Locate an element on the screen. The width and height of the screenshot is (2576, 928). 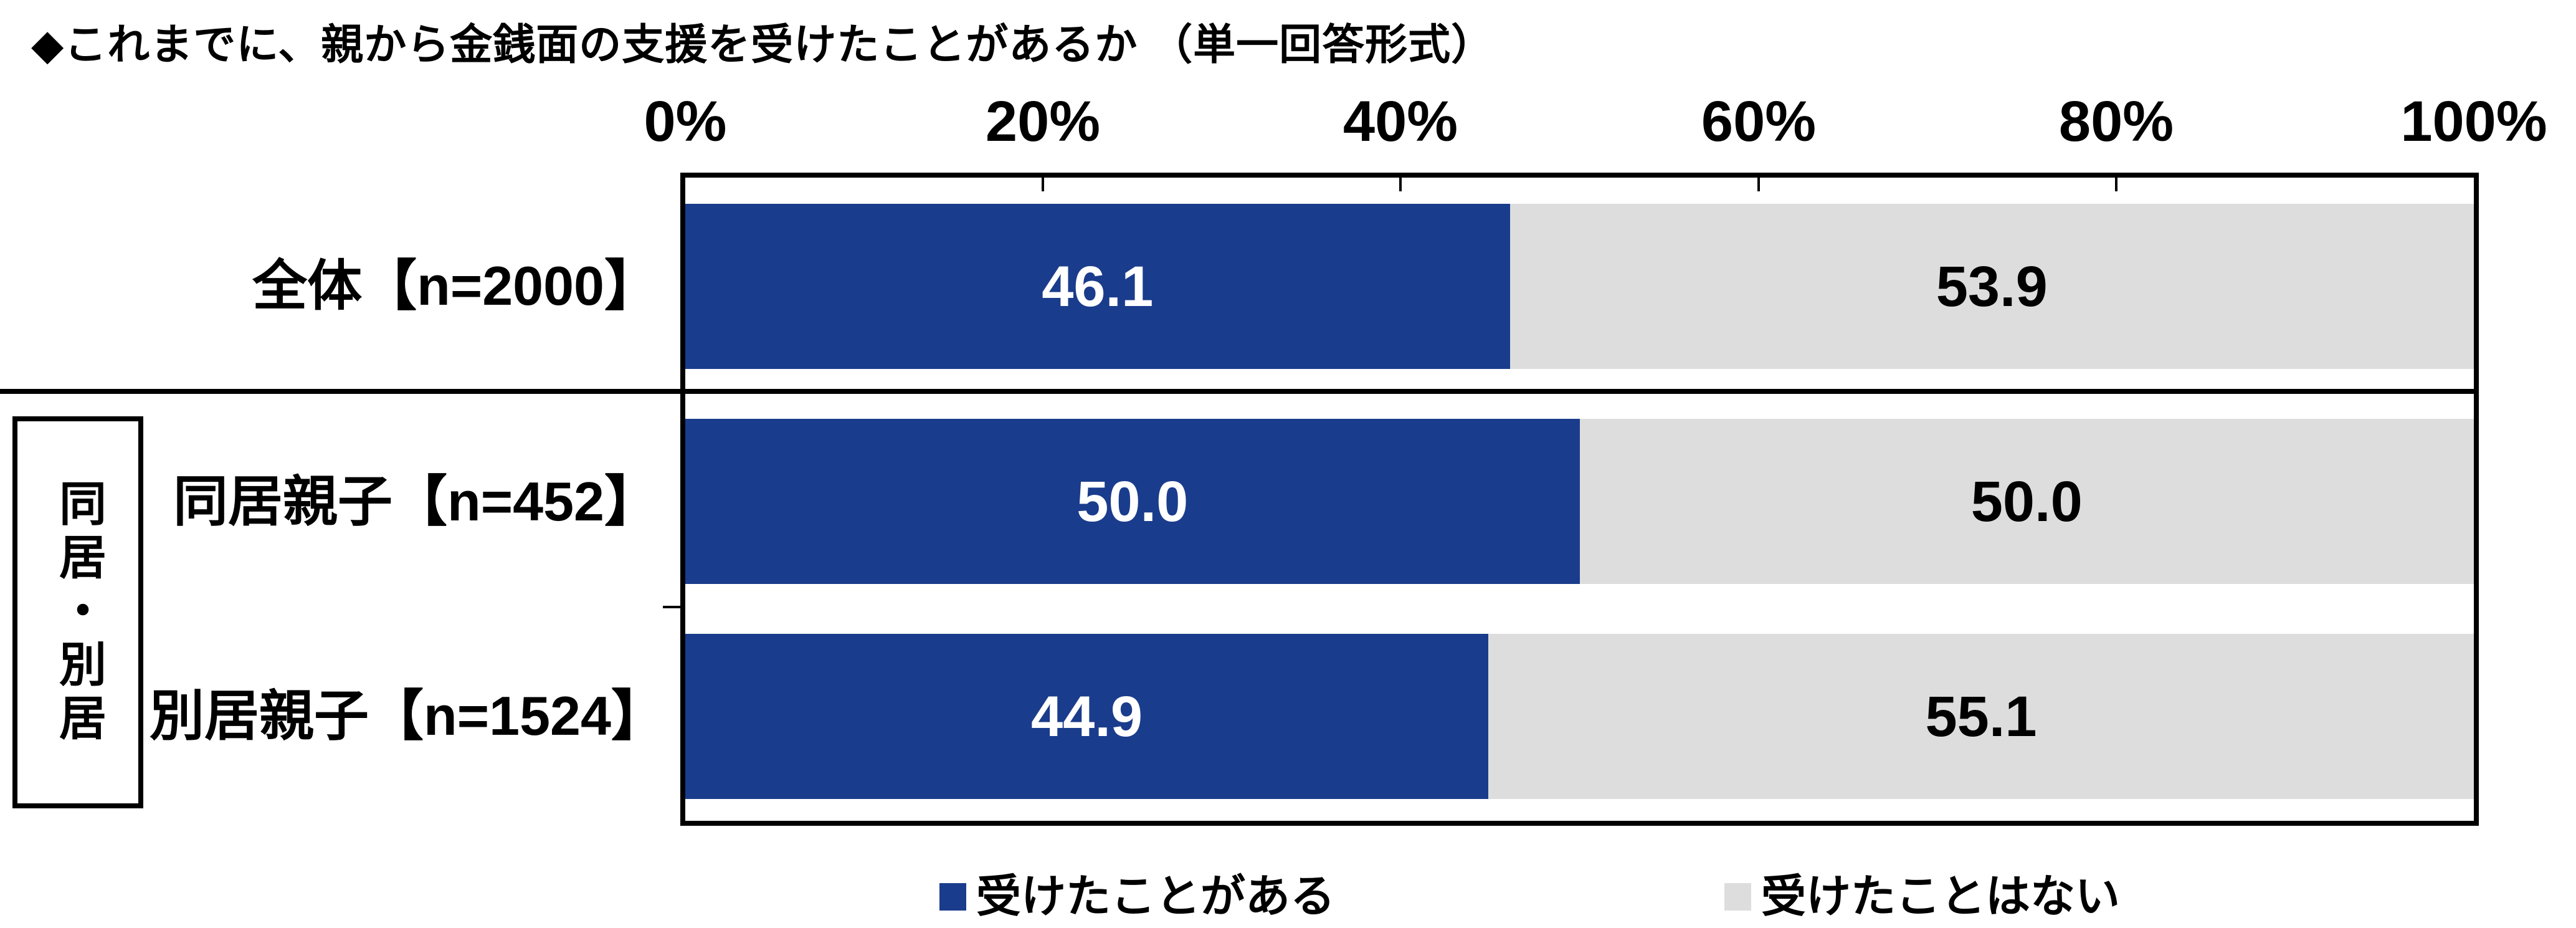
bar-segment-yes-zentai: 46.1 is located at coordinates (1097, 286).